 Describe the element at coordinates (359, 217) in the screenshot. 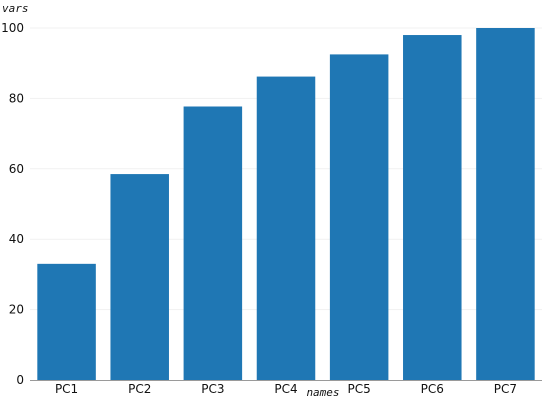

I see `bar-PC5` at that location.